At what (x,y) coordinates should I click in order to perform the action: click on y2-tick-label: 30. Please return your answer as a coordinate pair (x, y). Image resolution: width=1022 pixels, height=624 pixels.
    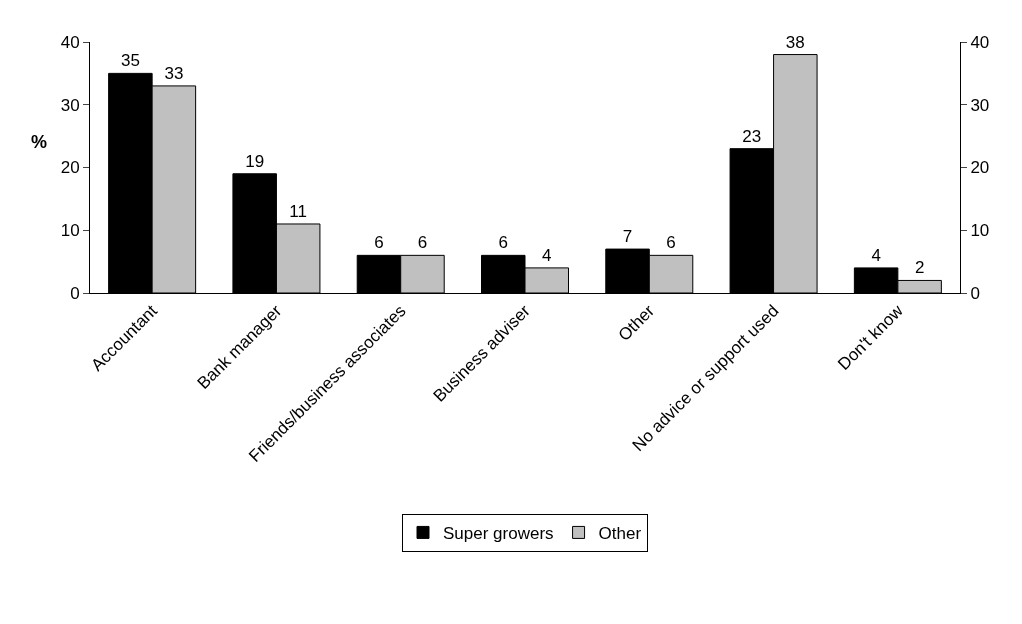
    Looking at the image, I should click on (980, 105).